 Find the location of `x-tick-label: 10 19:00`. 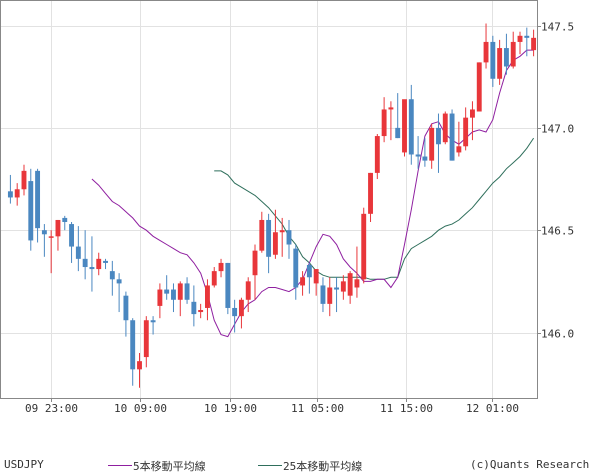

x-tick-label: 10 19:00 is located at coordinates (230, 408).